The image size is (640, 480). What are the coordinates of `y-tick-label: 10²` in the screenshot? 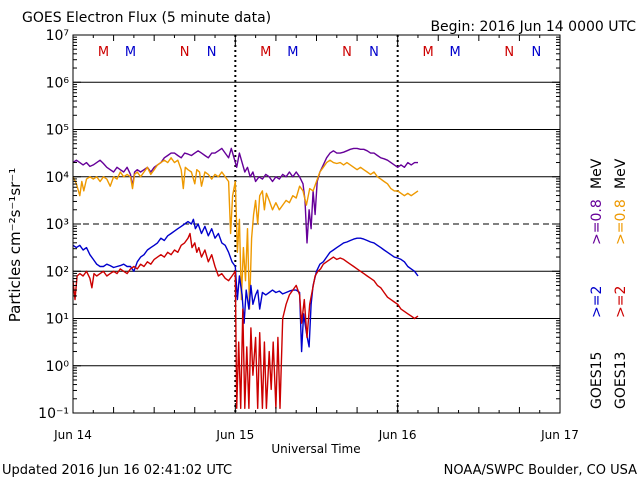 It's located at (57, 272).